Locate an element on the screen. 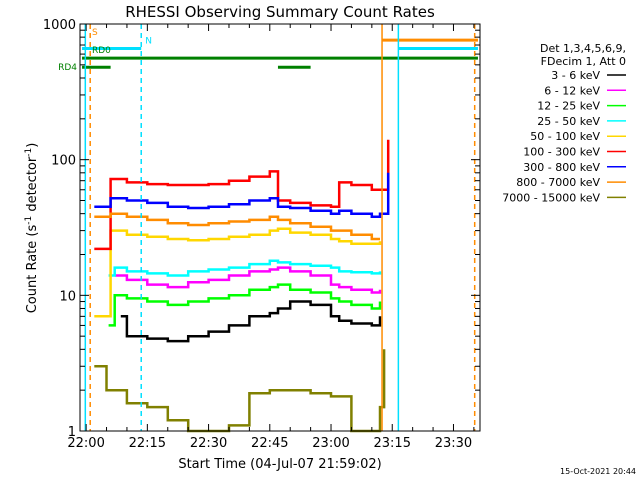  flag-label-n: N is located at coordinates (148, 41).